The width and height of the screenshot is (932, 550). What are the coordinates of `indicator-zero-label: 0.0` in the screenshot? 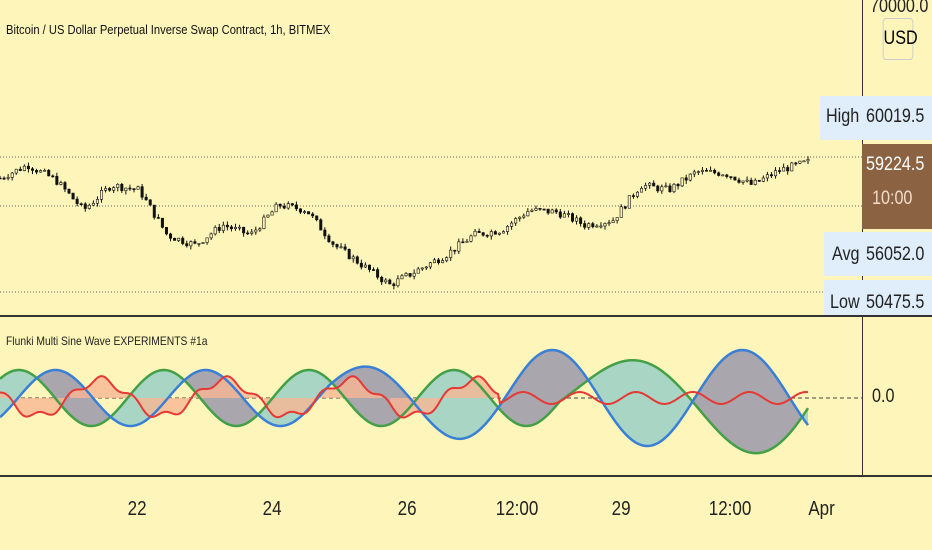 It's located at (883, 396).